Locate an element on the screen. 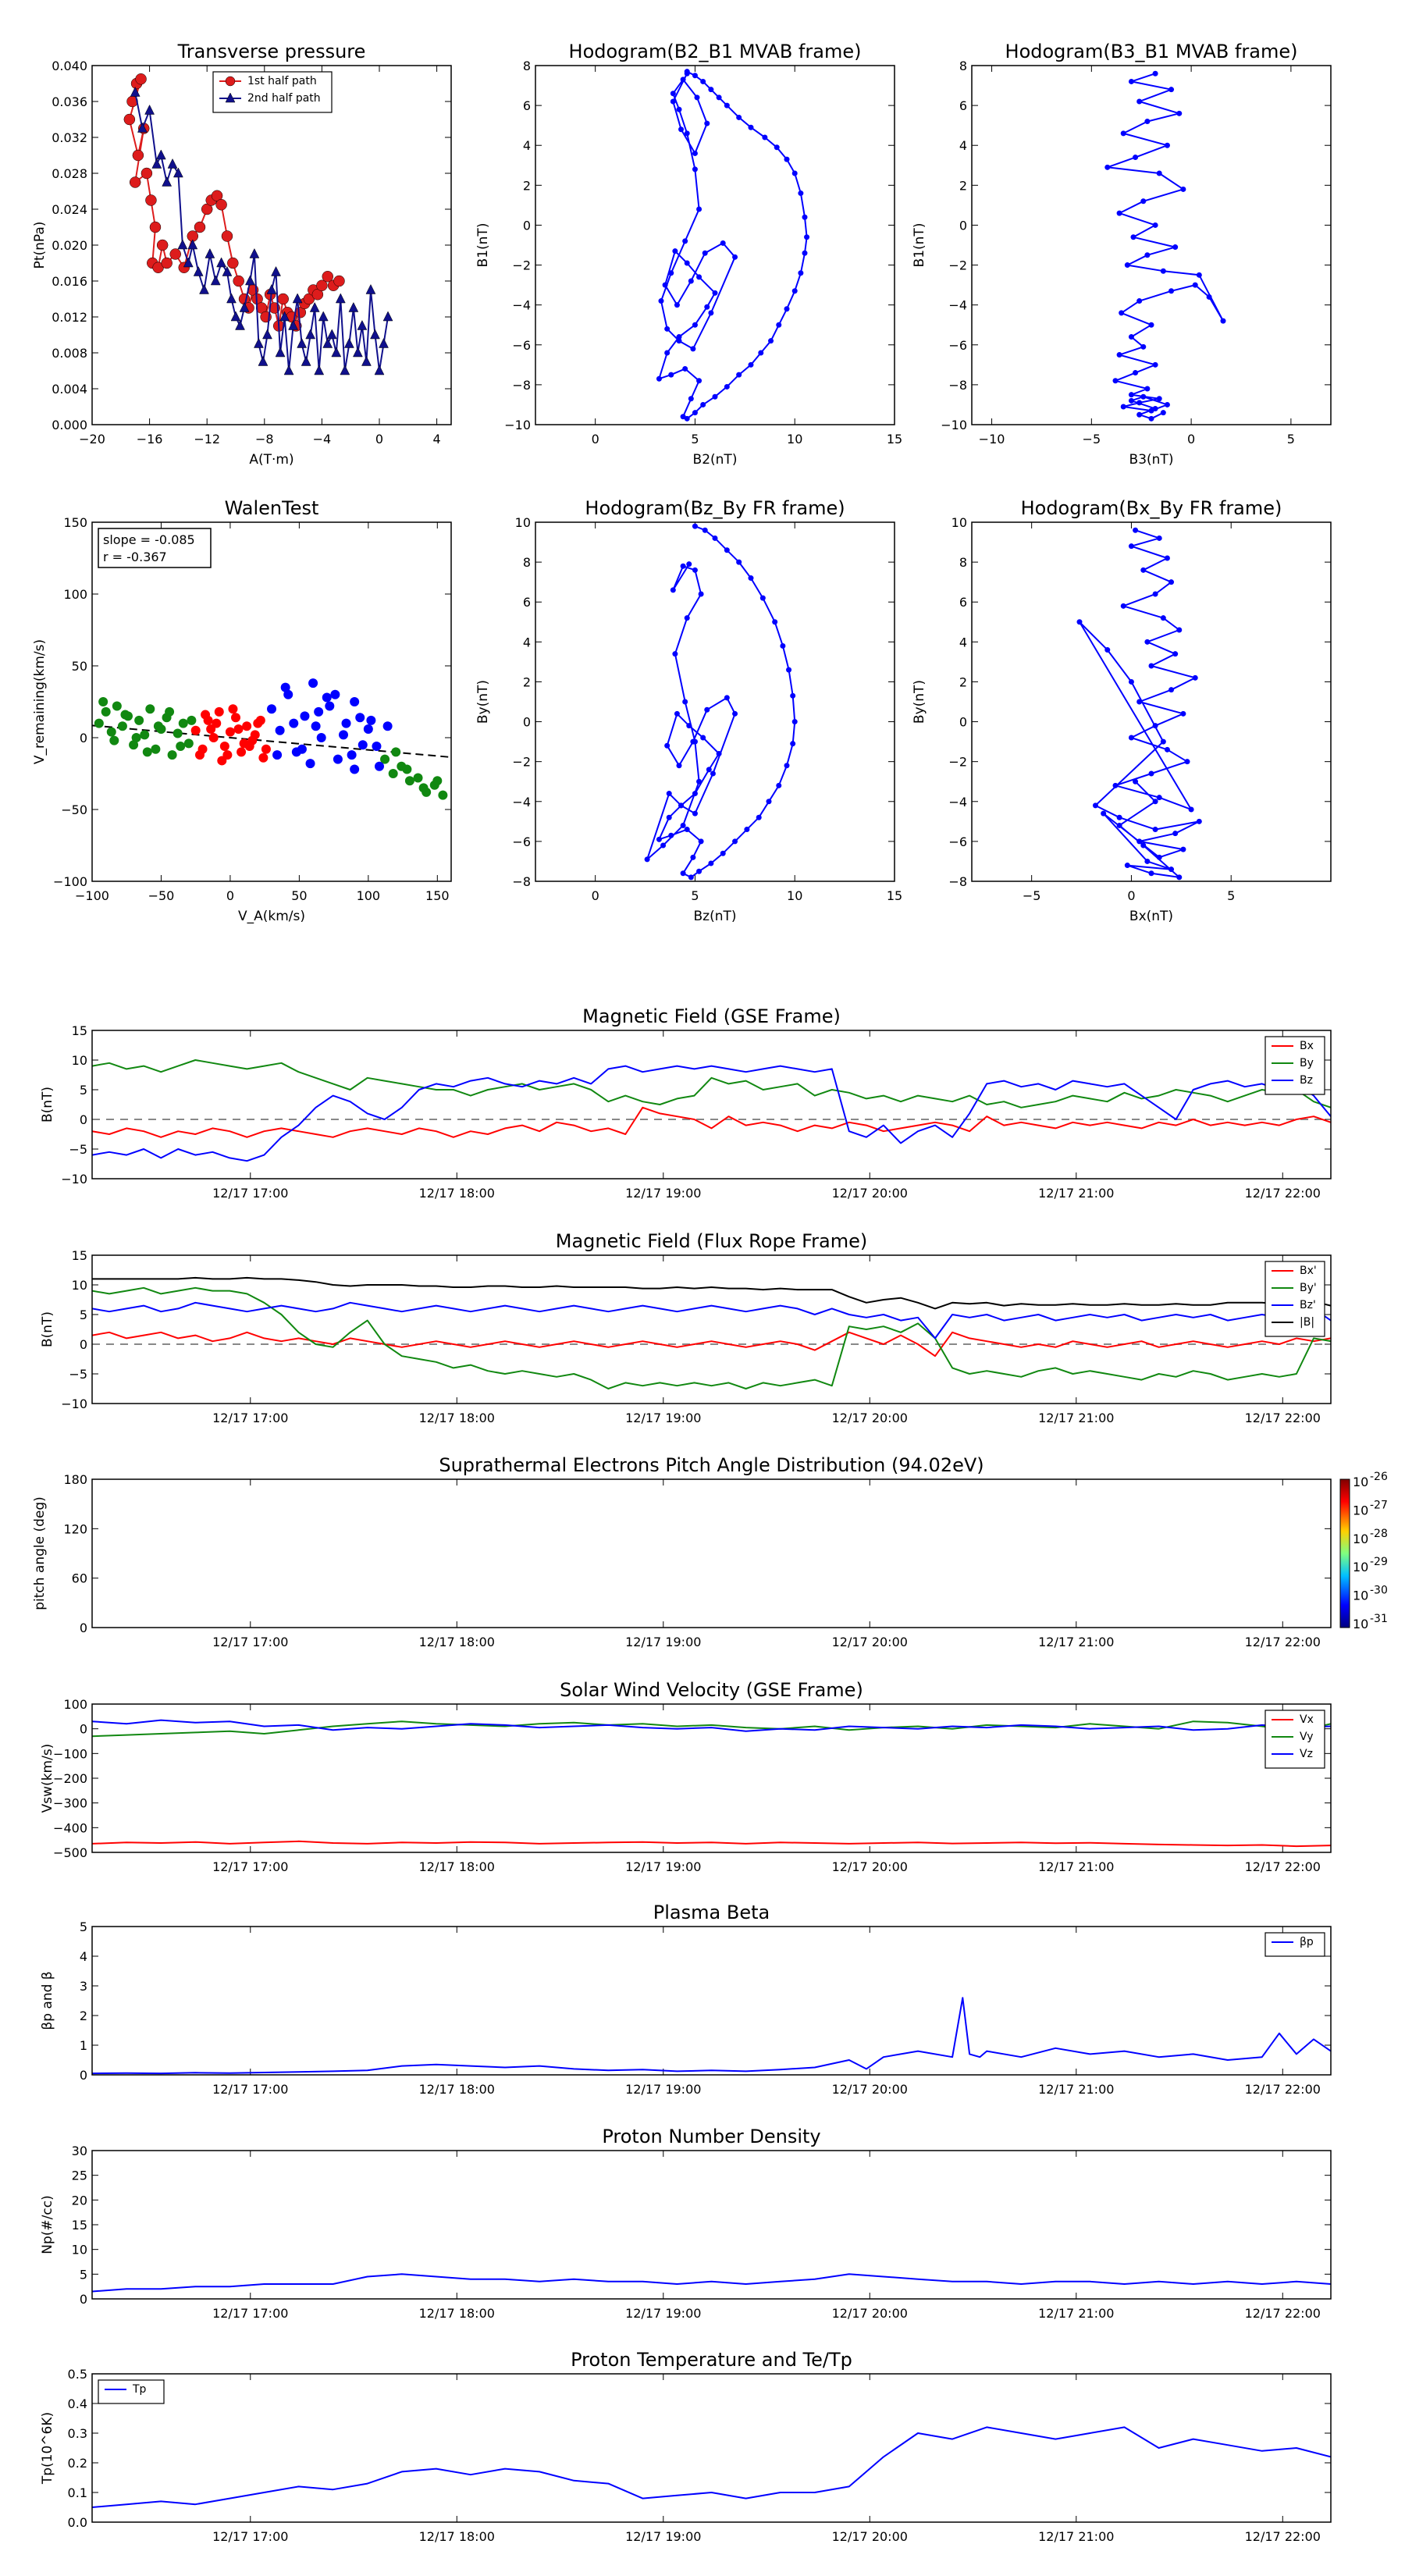  colorbar-exponent: -27 is located at coordinates (1379, 1505).